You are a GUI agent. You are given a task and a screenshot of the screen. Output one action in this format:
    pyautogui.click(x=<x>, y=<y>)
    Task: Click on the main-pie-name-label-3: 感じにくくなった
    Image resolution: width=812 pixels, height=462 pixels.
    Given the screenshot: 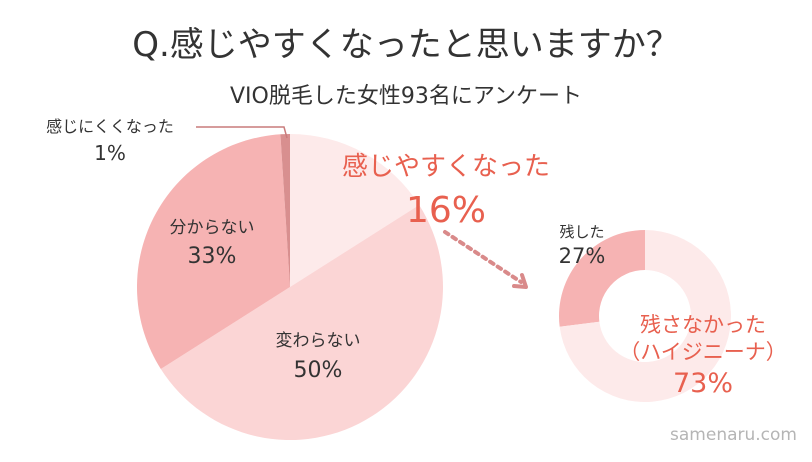 What is the action you would take?
    pyautogui.click(x=110, y=126)
    